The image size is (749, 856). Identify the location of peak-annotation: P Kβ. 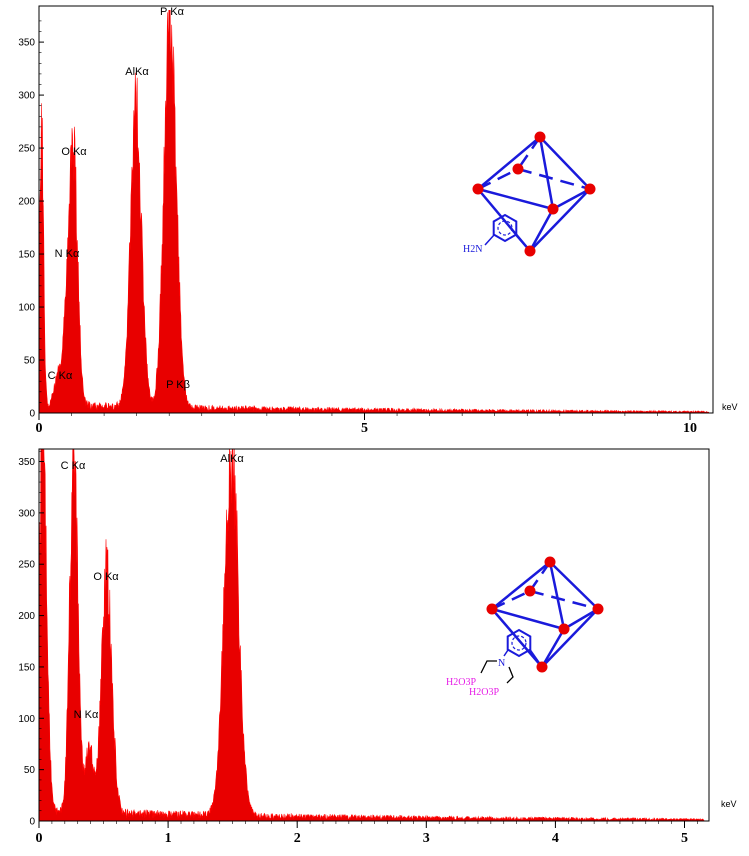
(178, 385).